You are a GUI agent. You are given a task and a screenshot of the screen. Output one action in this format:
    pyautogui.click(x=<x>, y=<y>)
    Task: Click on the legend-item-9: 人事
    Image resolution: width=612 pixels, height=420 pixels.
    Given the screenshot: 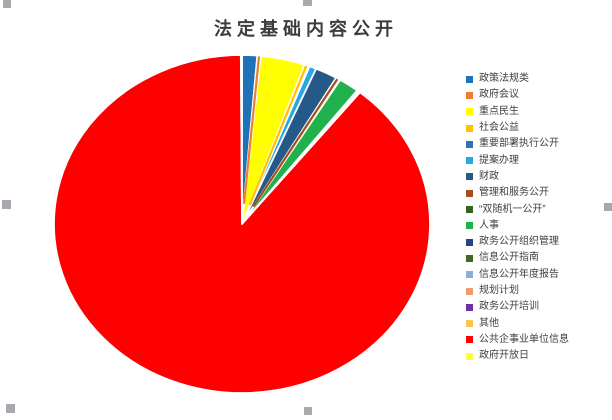 What is the action you would take?
    pyautogui.click(x=517, y=226)
    